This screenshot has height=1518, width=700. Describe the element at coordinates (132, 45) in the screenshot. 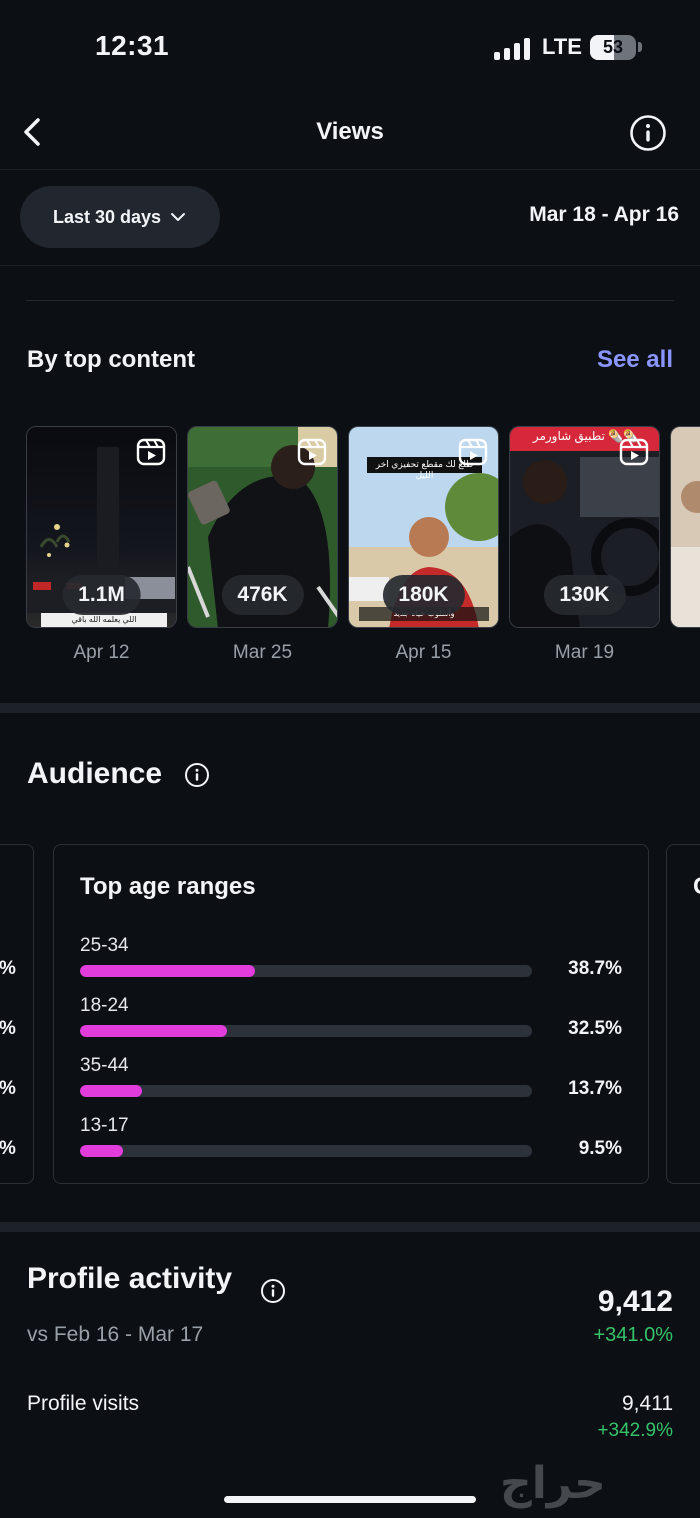

I see `status-time: 12:31` at that location.